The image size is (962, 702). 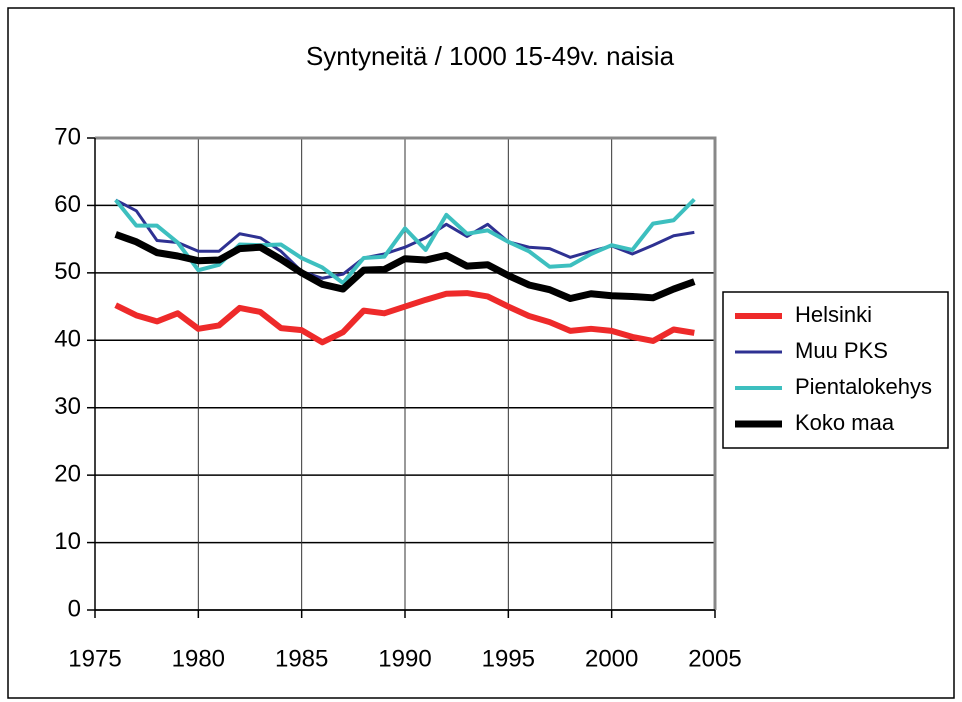 I want to click on x-tick-label: 1995, so click(x=508, y=658).